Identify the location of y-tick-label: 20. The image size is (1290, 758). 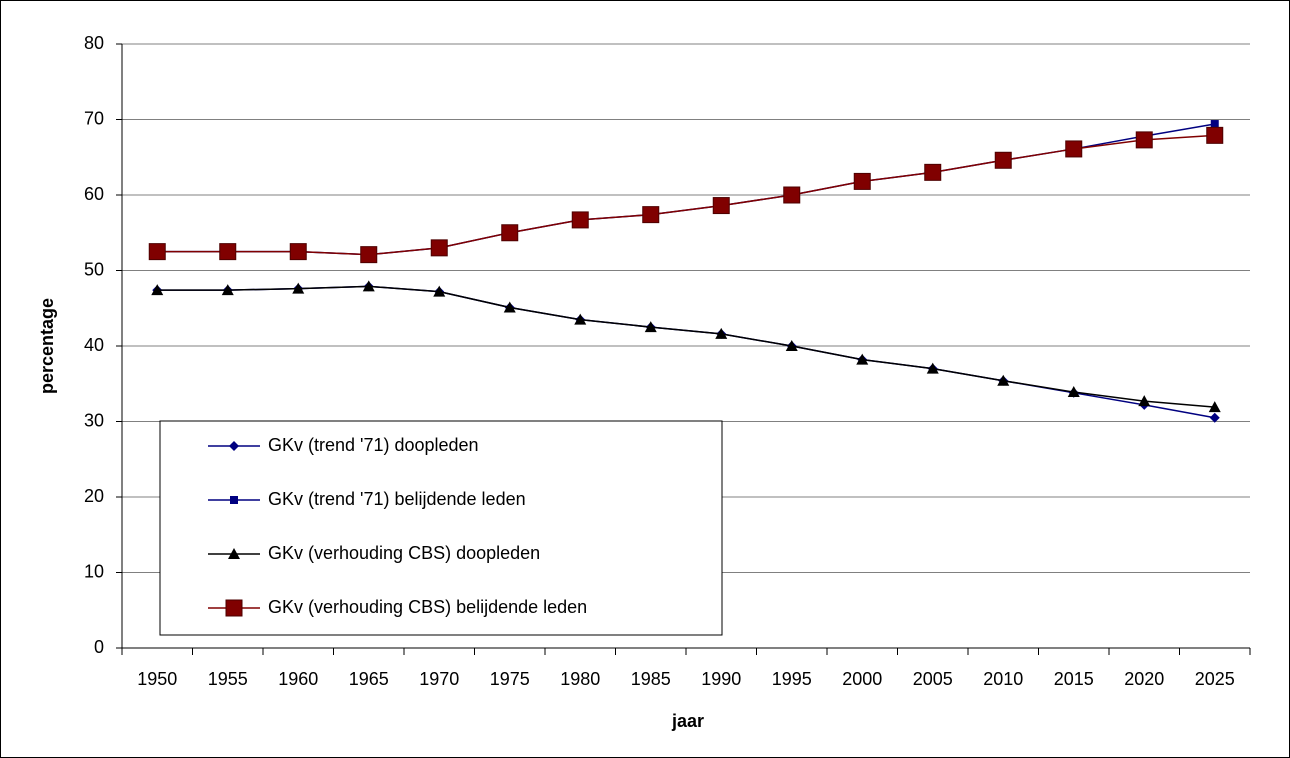
(94, 496).